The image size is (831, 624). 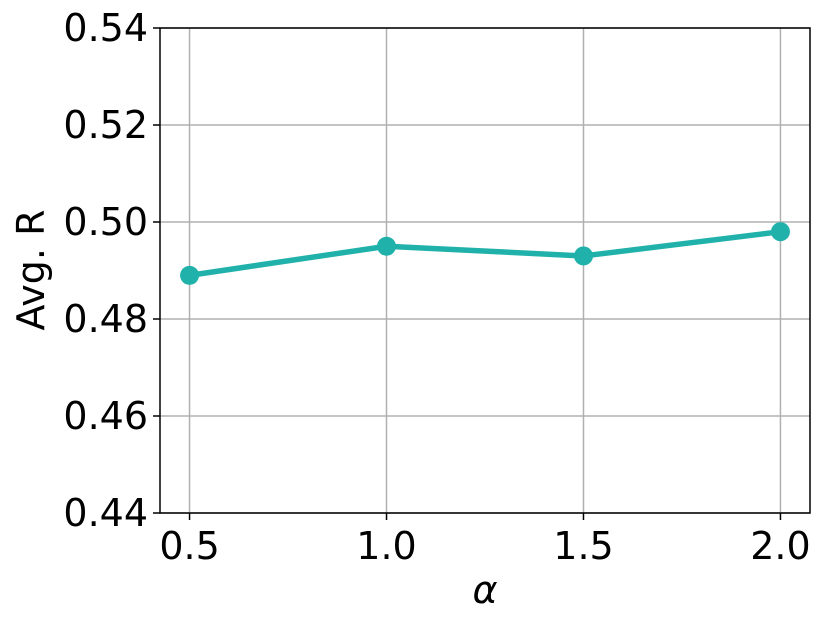 What do you see at coordinates (189, 546) in the screenshot?
I see `x-tick-label: 0.5` at bounding box center [189, 546].